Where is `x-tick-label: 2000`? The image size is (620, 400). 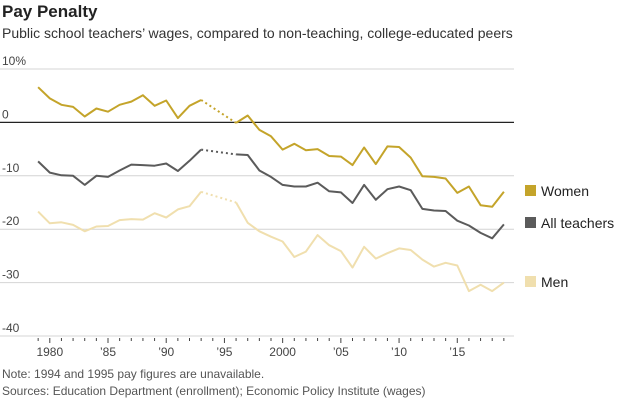 x-tick-label: 2000 is located at coordinates (282, 352).